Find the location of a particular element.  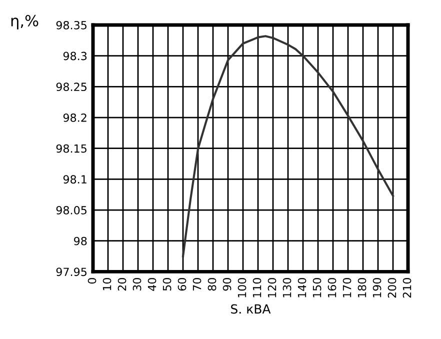

y-tick-label: 98.15 is located at coordinates (71, 148).